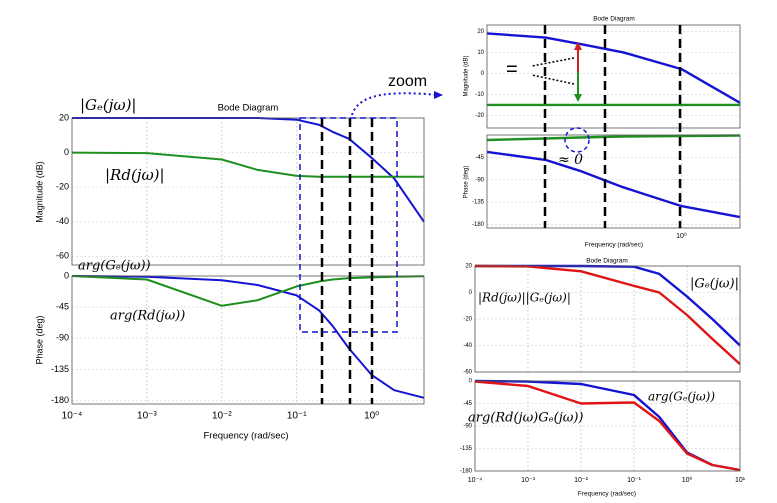  What do you see at coordinates (396, 104) in the screenshot?
I see `zoom-arrow` at bounding box center [396, 104].